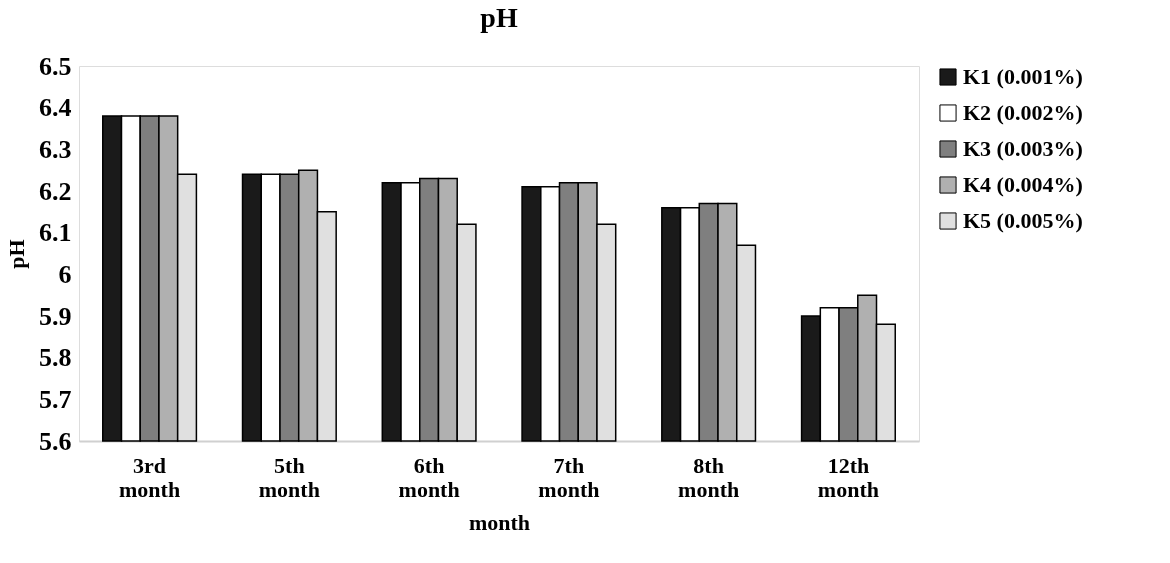 Image resolution: width=1170 pixels, height=563 pixels. I want to click on y-tick-label: 5.7, so click(55, 399).